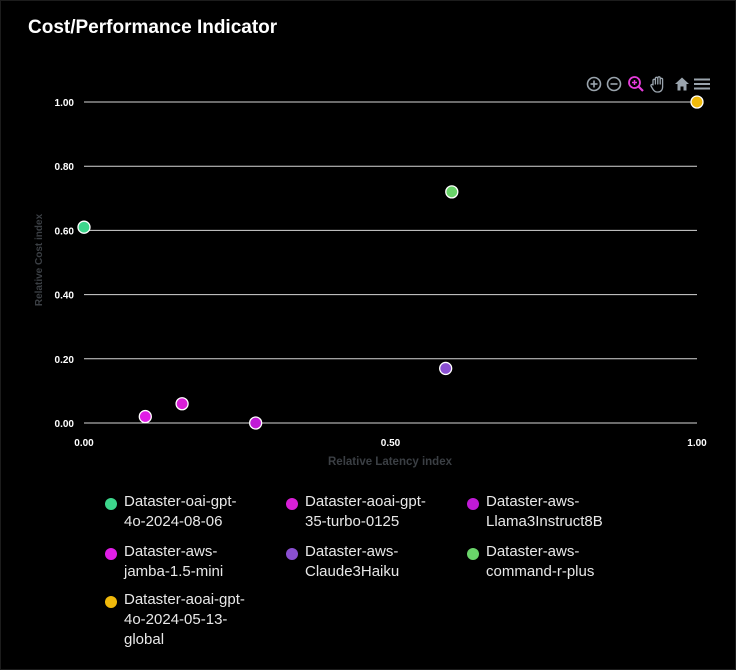 The height and width of the screenshot is (670, 736). I want to click on y-tick-label: 0.80, so click(65, 167).